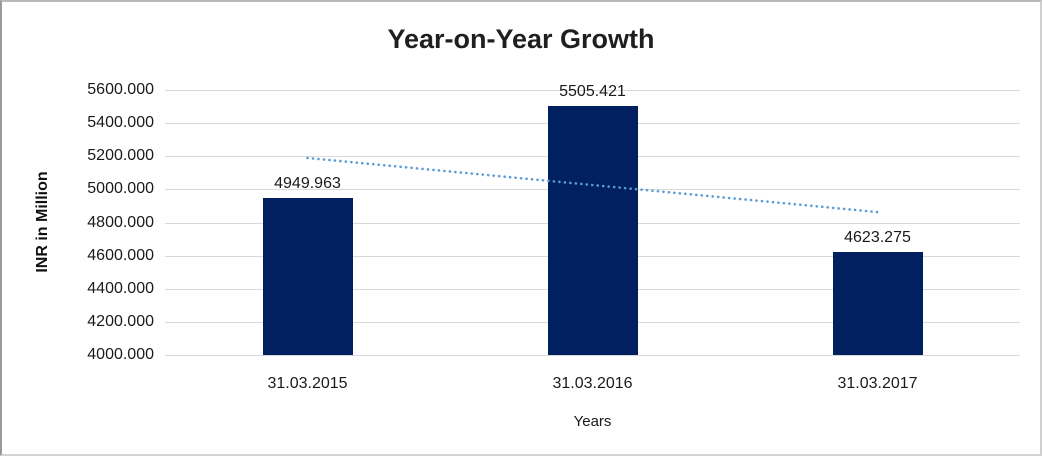 The image size is (1042, 456). I want to click on y-tick-label: 5400.000, so click(120, 123).